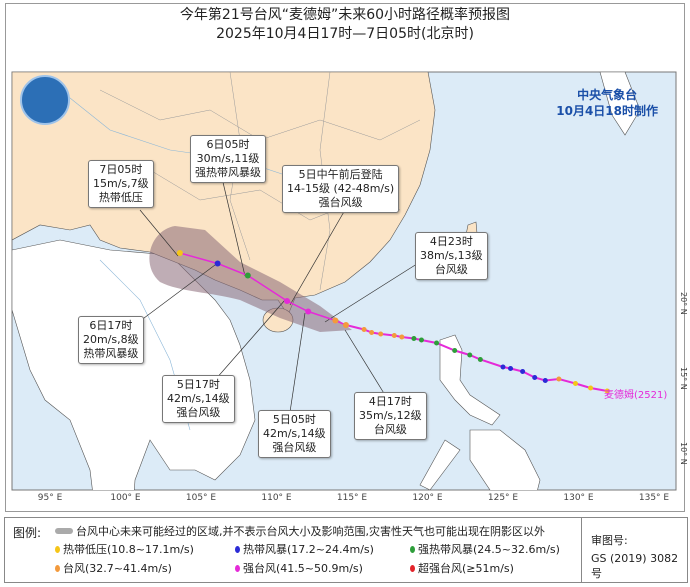  What do you see at coordinates (451, 269) in the screenshot?
I see `callout-level: 台风级` at bounding box center [451, 269].